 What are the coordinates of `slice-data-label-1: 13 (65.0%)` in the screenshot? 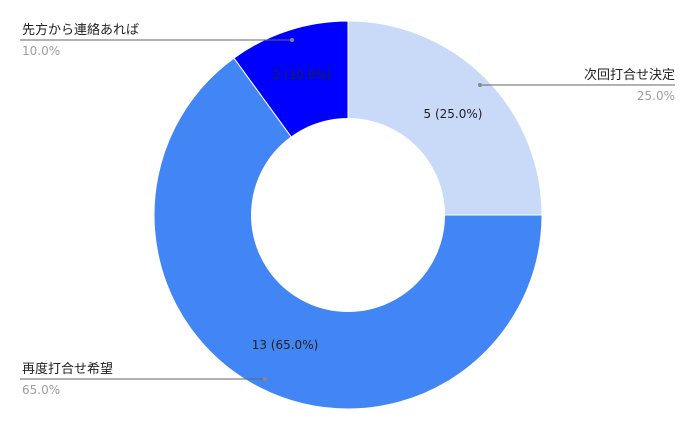 It's located at (285, 345).